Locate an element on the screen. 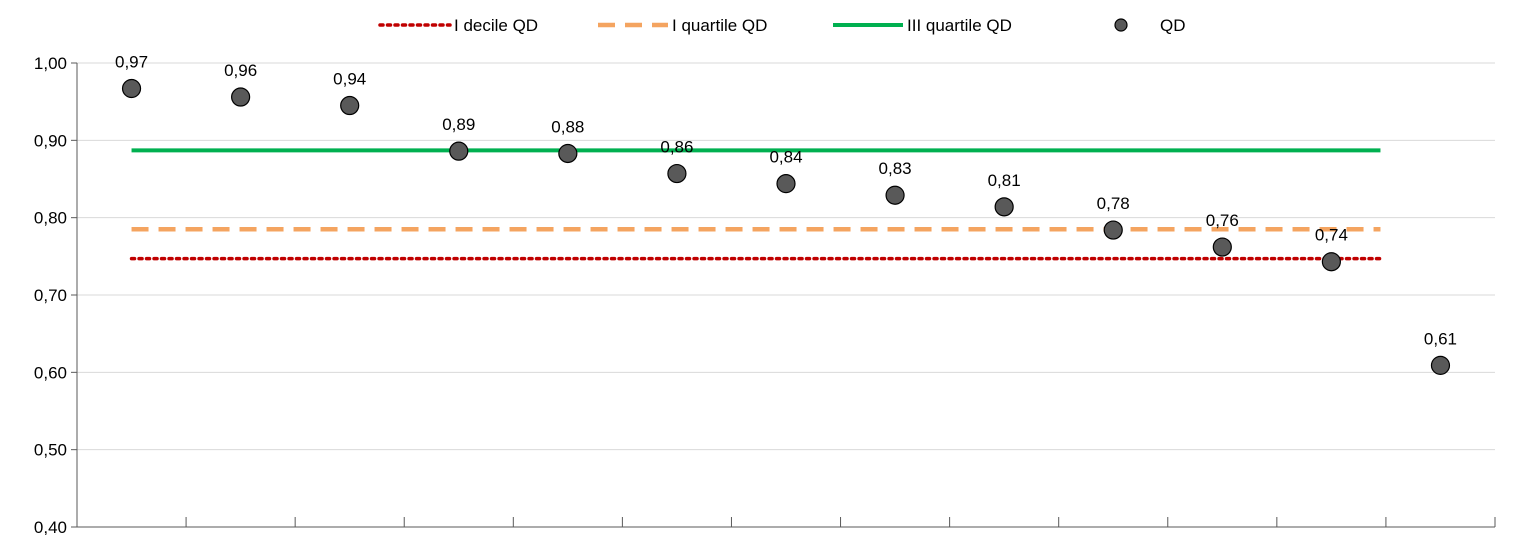 The image size is (1515, 535). qd-data-label: 0,94 is located at coordinates (349, 79).